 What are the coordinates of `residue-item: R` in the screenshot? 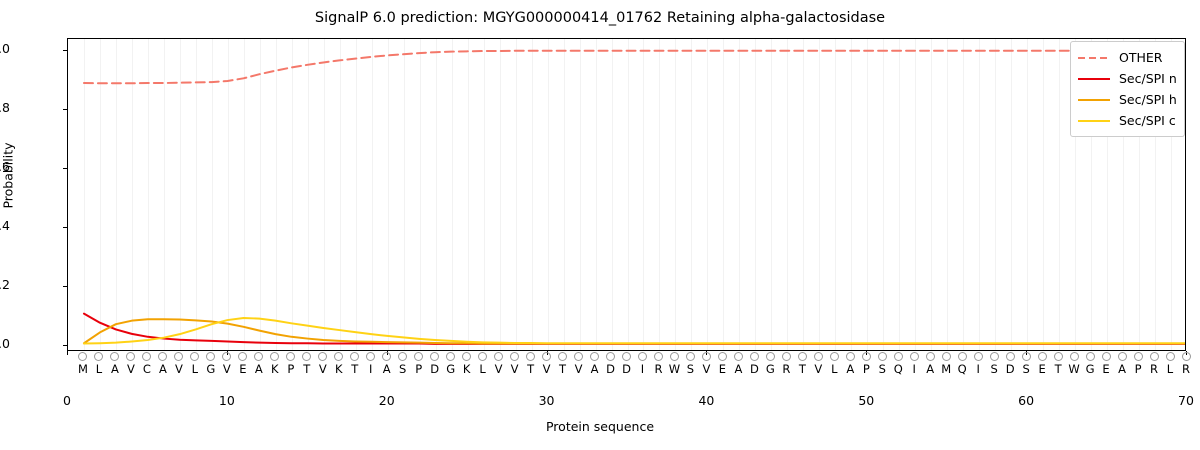 It's located at (1186, 364).